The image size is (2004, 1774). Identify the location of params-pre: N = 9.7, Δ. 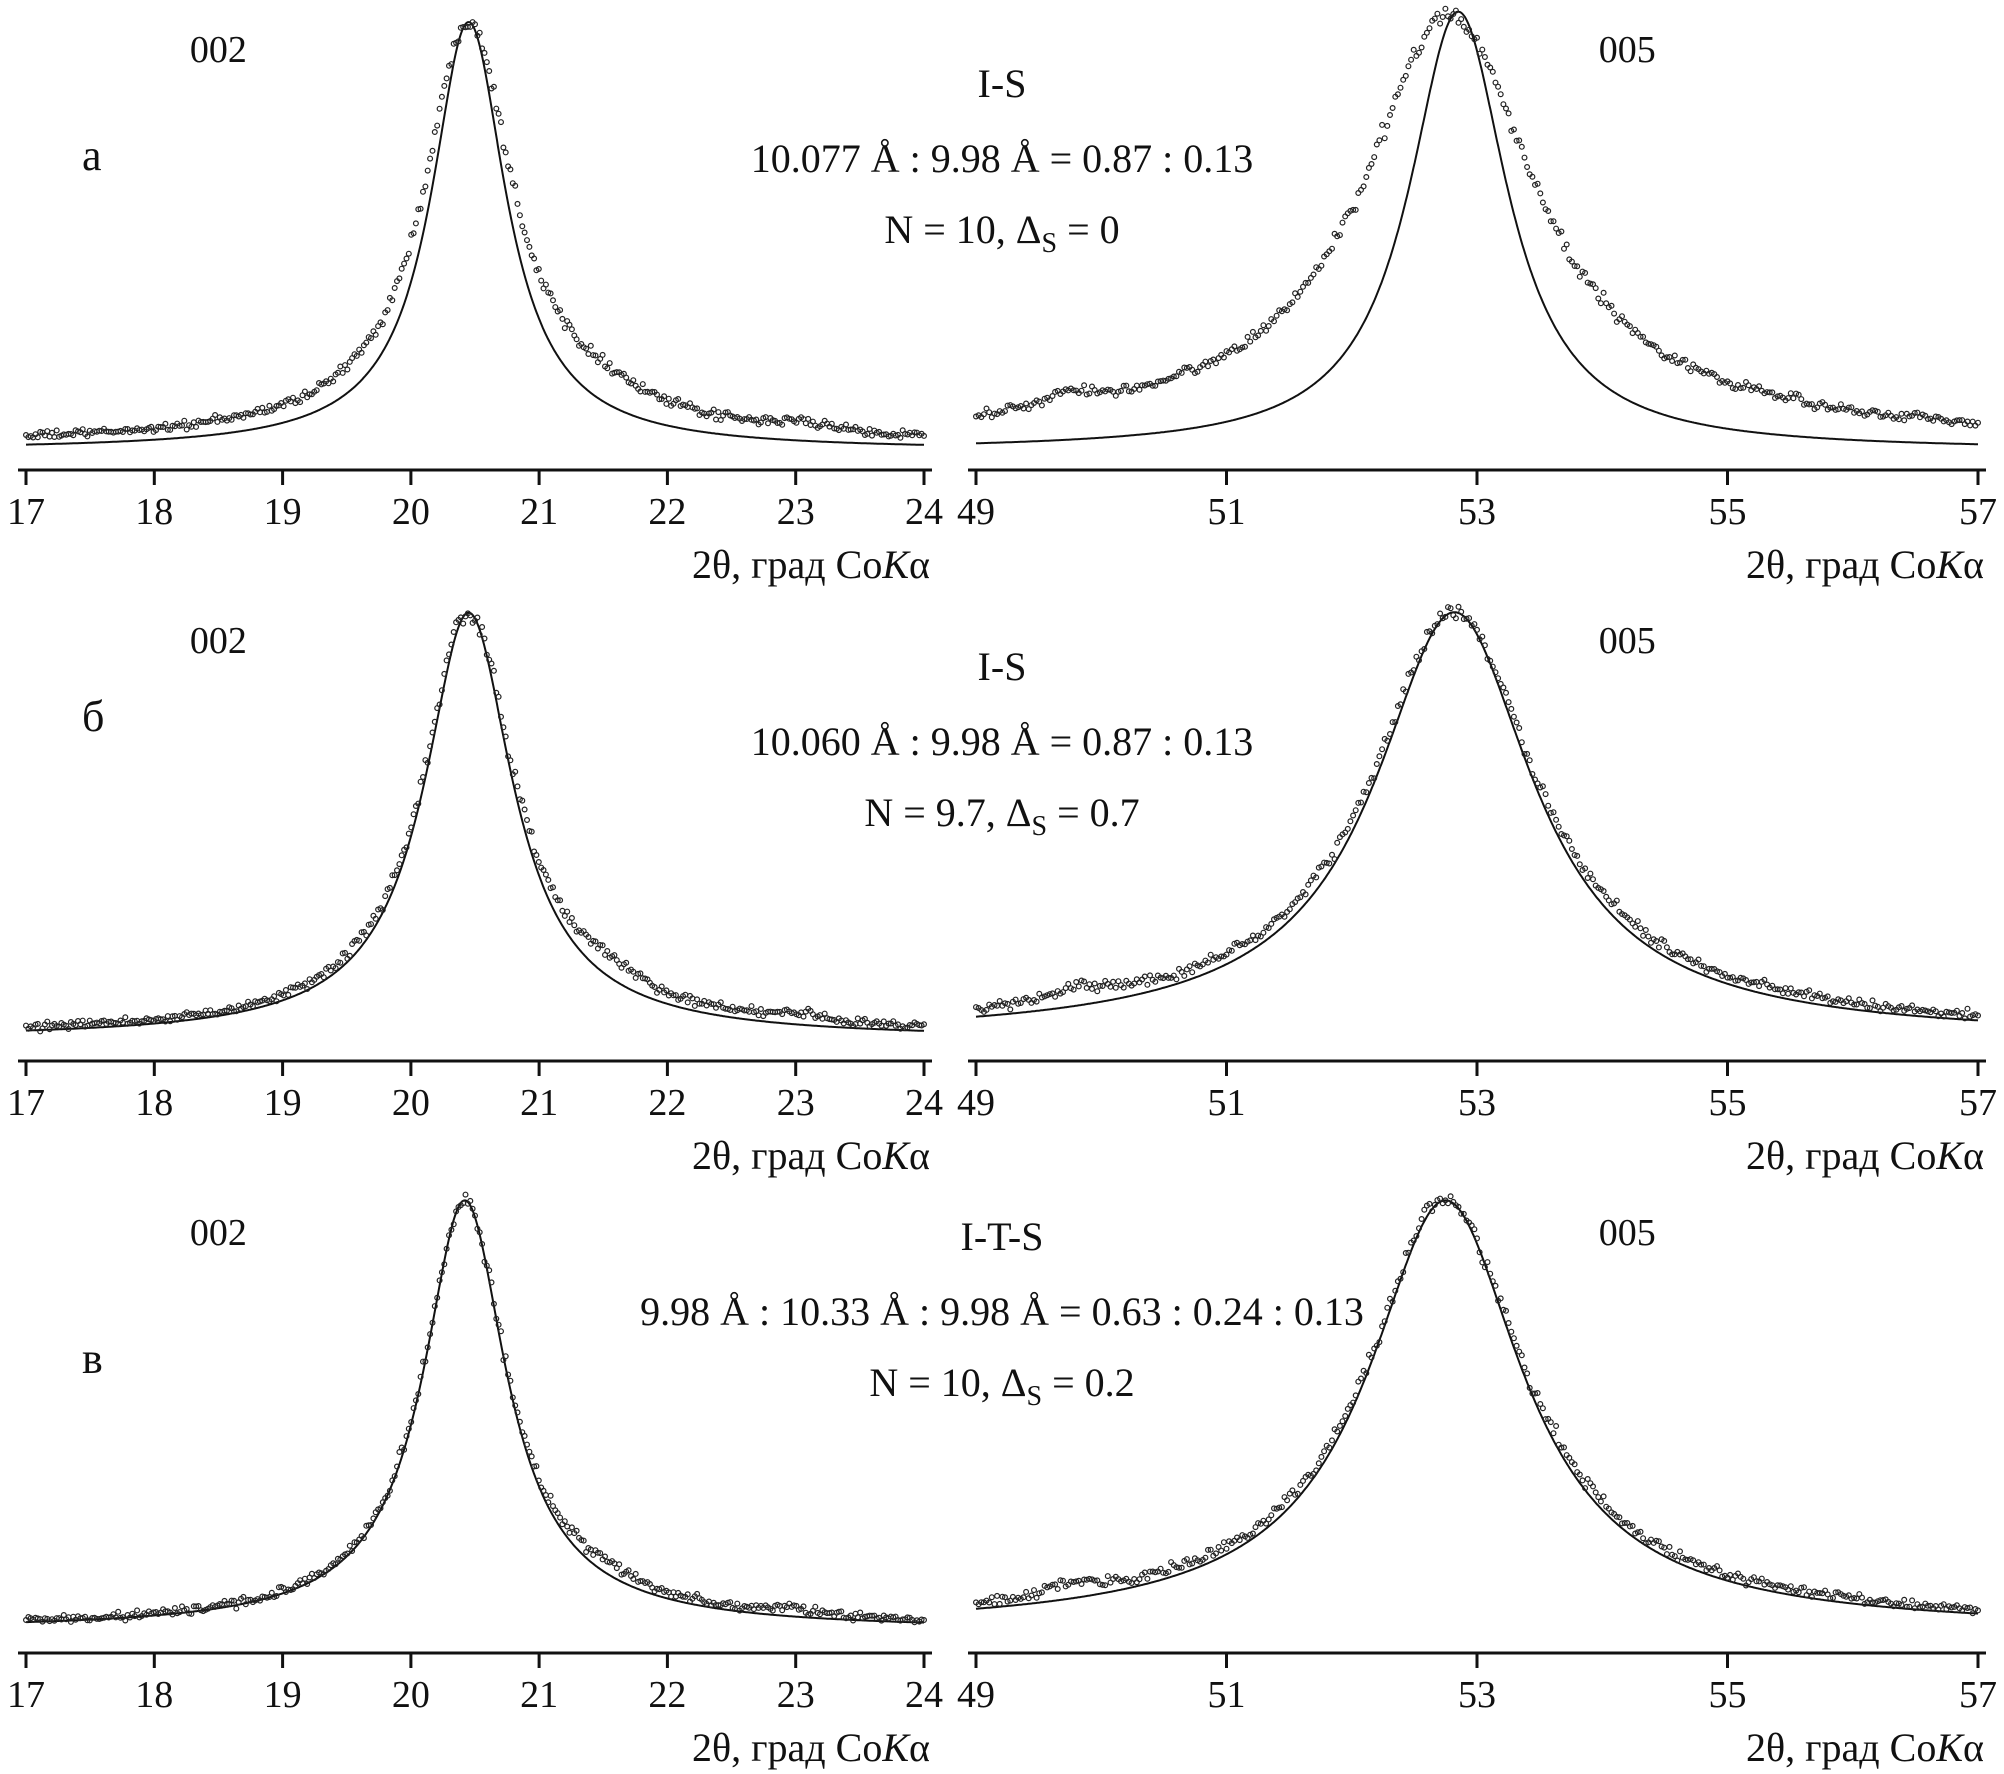
(948, 812).